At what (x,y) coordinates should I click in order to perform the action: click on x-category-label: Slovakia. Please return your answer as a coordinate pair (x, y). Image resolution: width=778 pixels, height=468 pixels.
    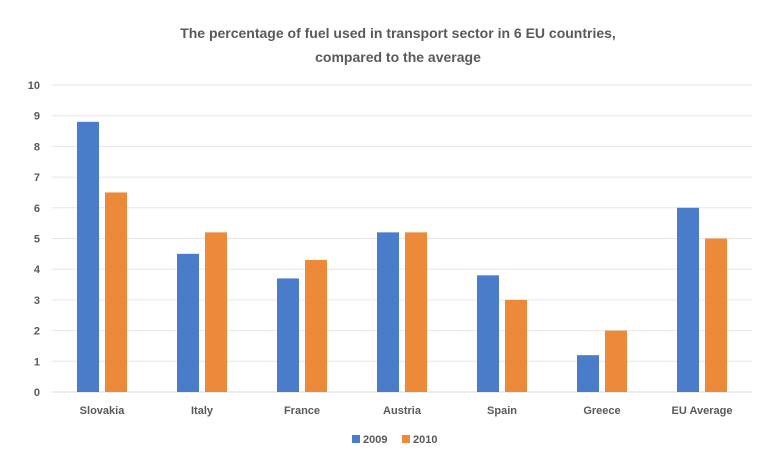
    Looking at the image, I should click on (103, 411).